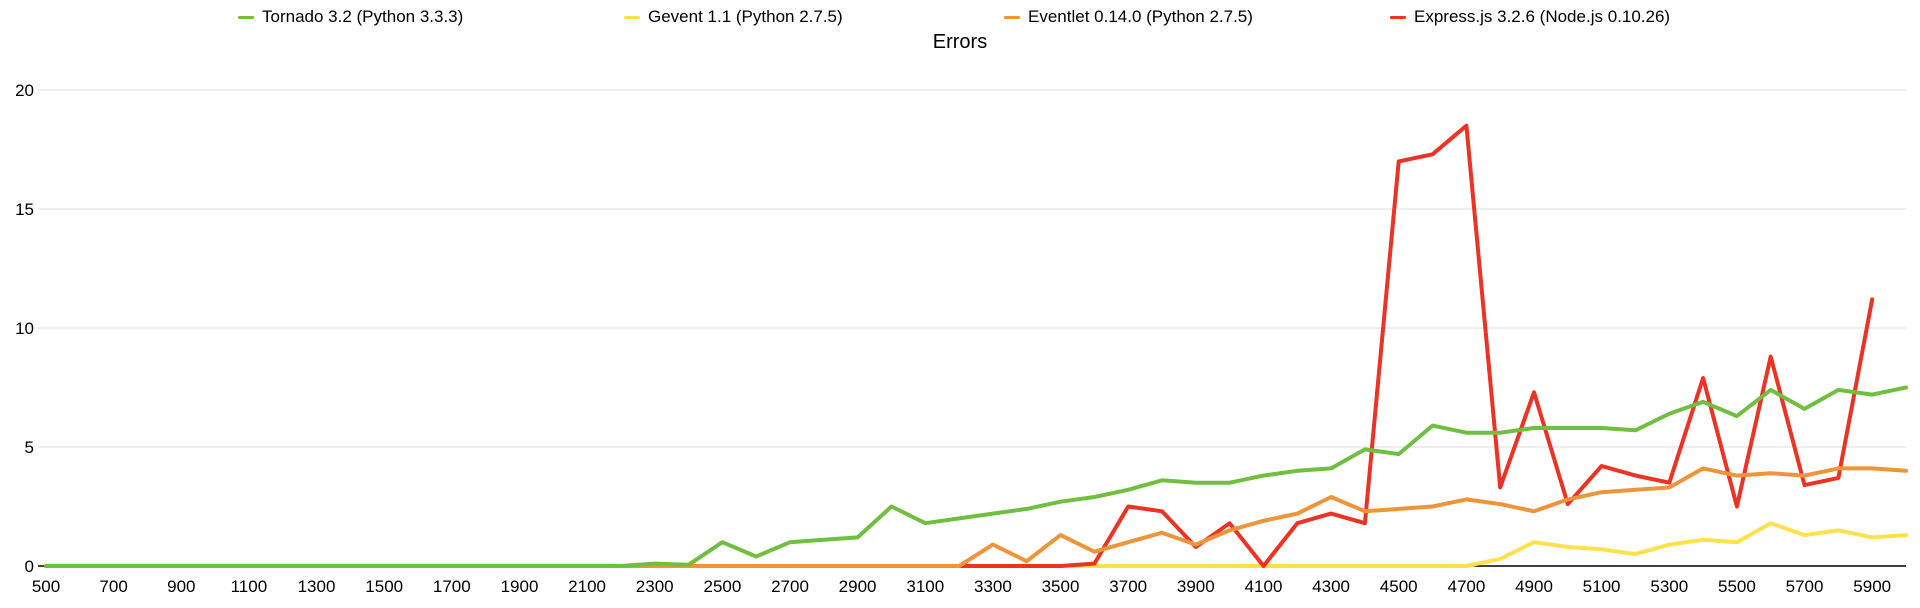 Image resolution: width=1920 pixels, height=608 pixels. Describe the element at coordinates (960, 42) in the screenshot. I see `chart-title: Errors` at that location.